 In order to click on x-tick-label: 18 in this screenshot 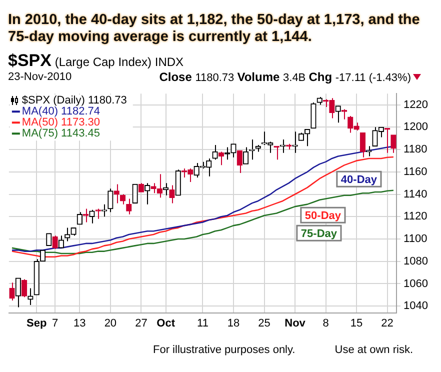, I will do `click(233, 323)`.